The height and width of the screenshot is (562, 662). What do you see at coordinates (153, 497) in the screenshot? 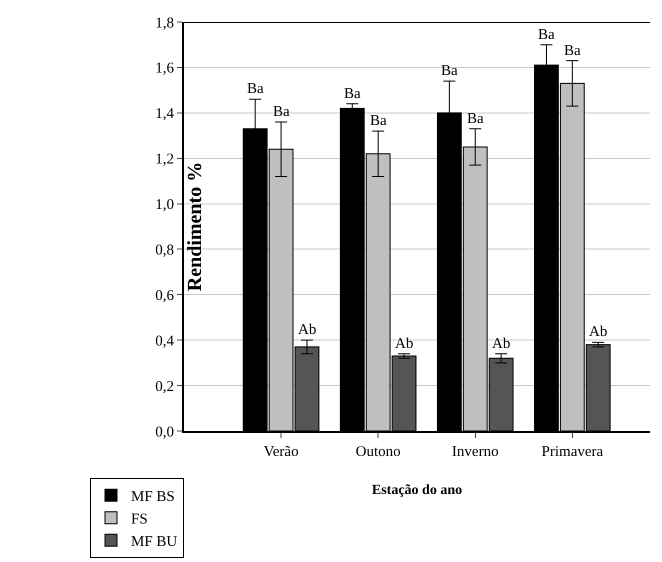
I see `legend-label: MF BS` at bounding box center [153, 497].